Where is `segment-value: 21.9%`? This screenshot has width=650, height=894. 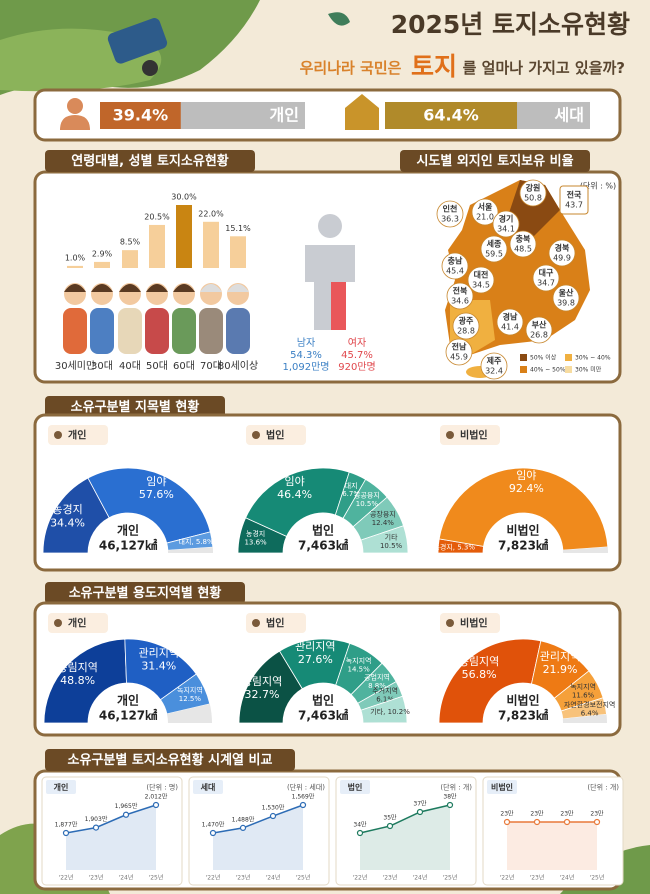
segment-value: 21.9% is located at coordinates (560, 669).